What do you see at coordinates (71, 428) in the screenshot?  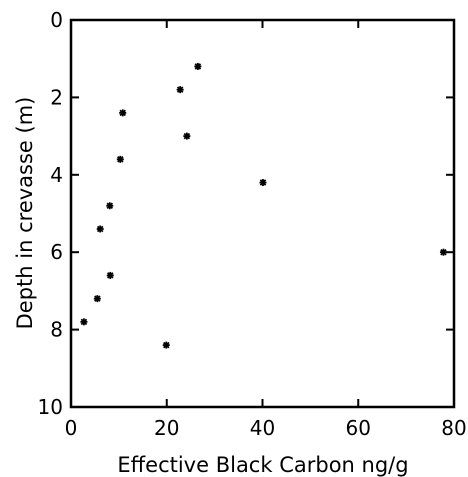 I see `x-tick-label: 0` at bounding box center [71, 428].